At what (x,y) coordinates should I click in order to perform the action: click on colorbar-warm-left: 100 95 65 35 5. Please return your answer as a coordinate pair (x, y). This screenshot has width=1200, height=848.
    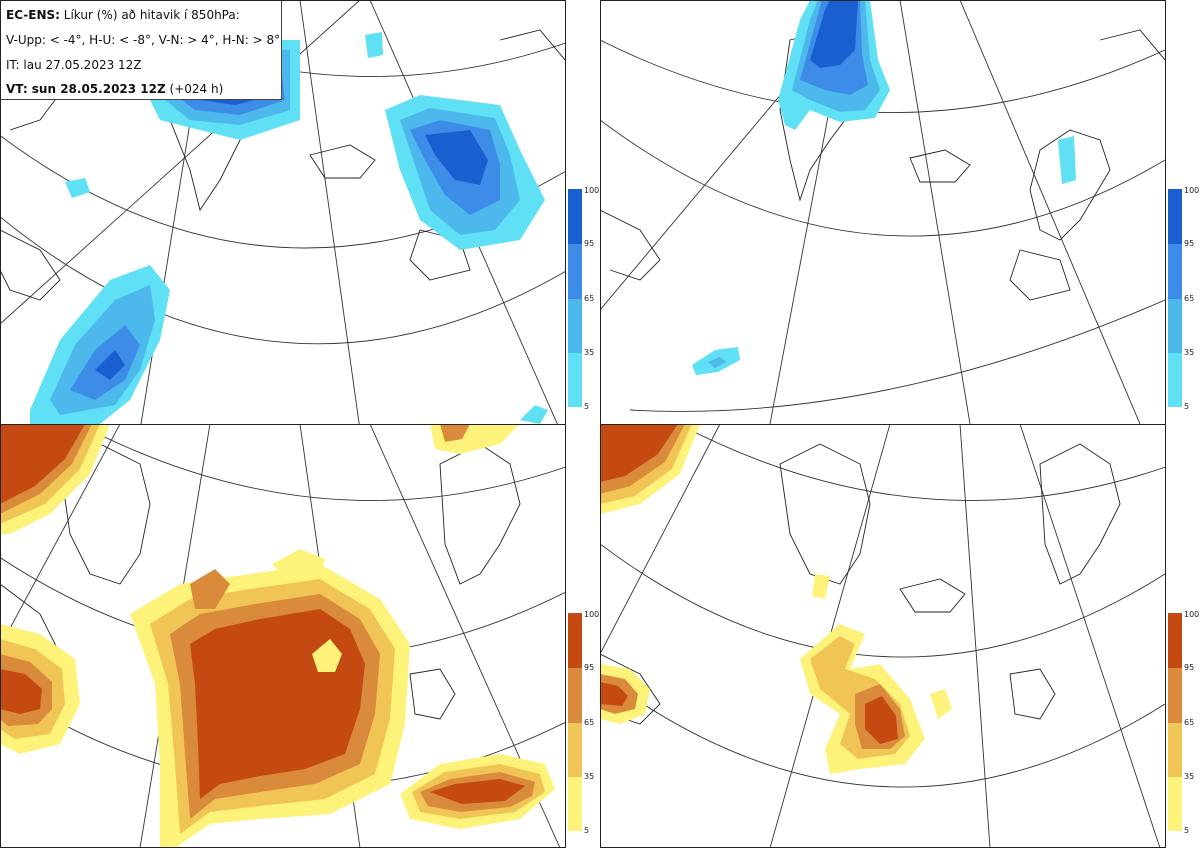
    Looking at the image, I should click on (583, 723).